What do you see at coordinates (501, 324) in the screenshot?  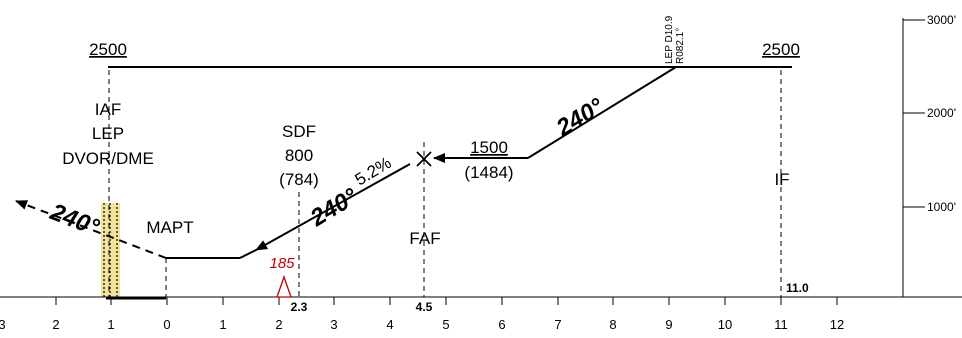 I see `axis-tick-label: 6` at bounding box center [501, 324].